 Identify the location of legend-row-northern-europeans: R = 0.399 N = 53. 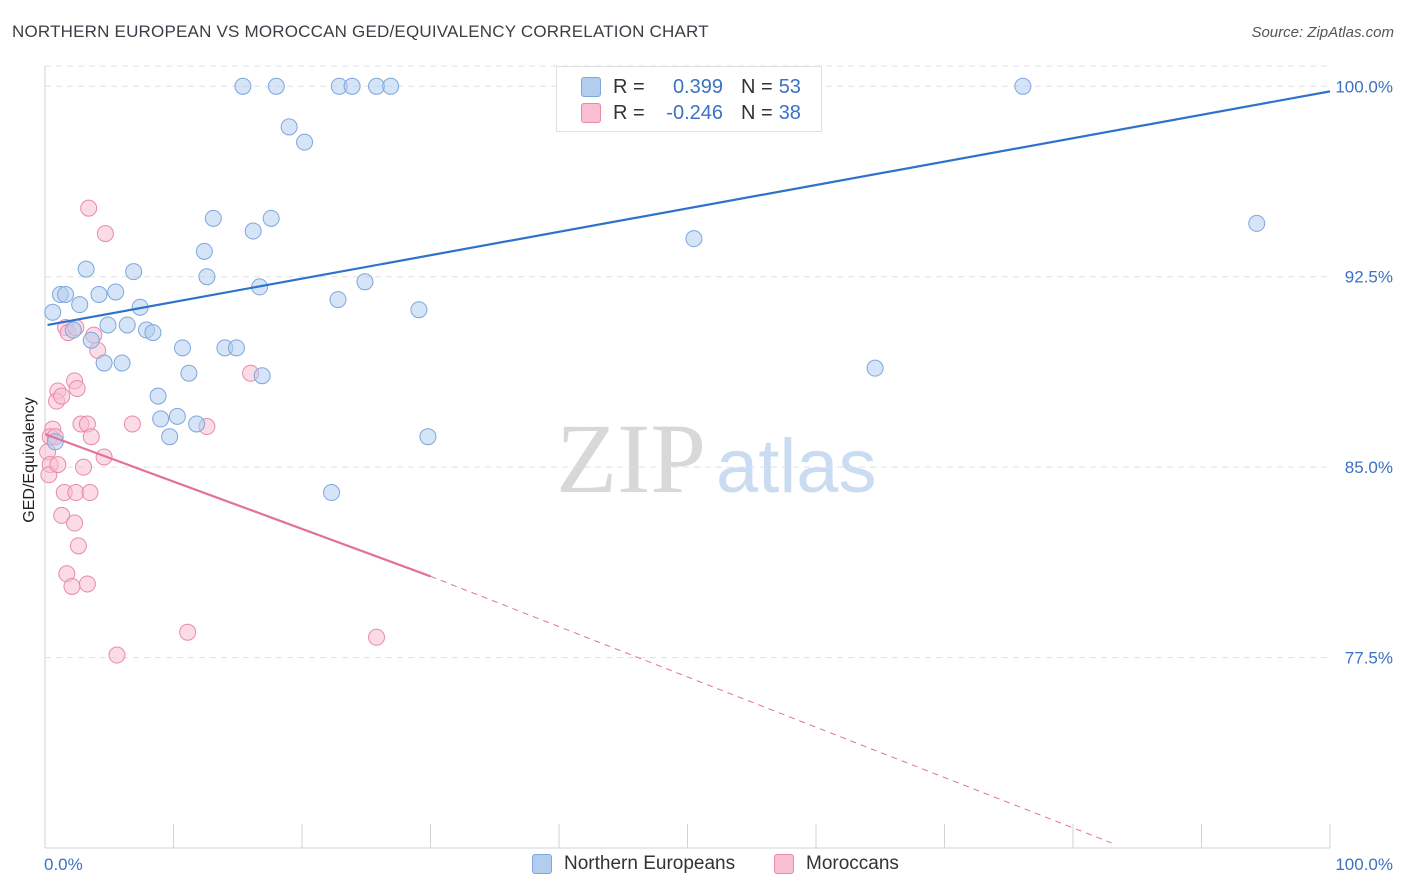
(691, 87).